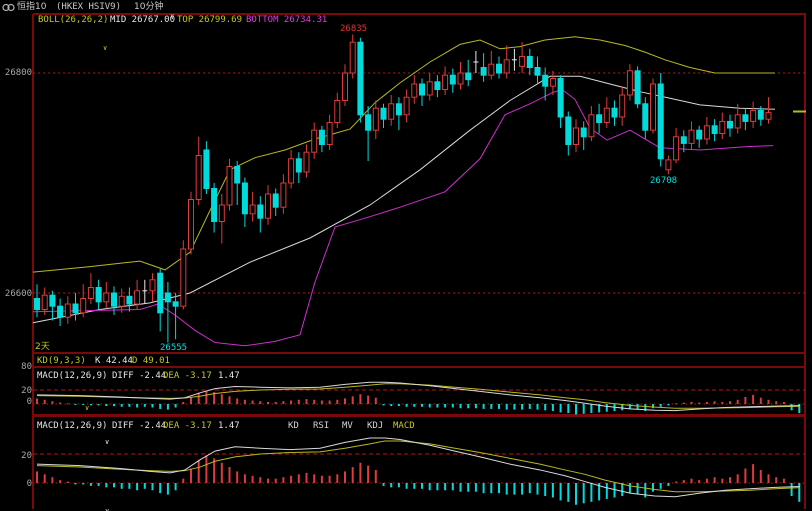 This screenshot has width=812, height=511. Describe the element at coordinates (42, 347) in the screenshot. I see `visible-range-label: 2天` at that location.